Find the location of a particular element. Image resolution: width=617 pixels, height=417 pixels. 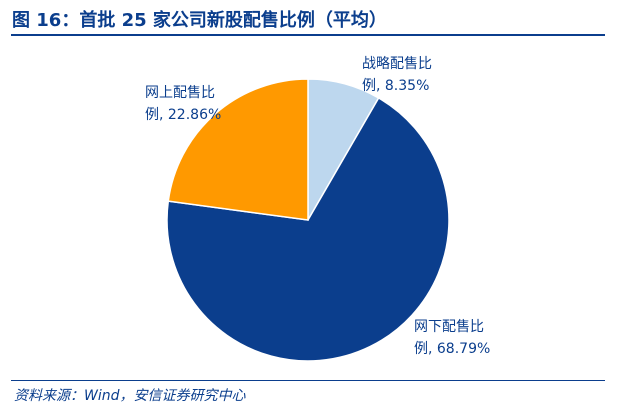

pie-slice-online is located at coordinates (238, 149).